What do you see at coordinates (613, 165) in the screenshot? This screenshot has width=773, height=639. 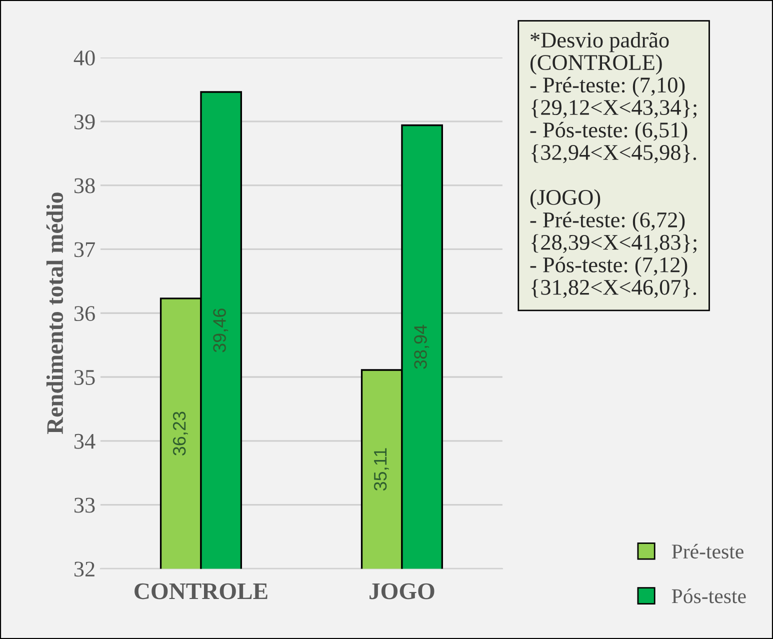 I see `text: *Desvio padrão (CONTROLE) - Pré-teste: (7,10) {29,12<X<43,34}; - Pós-teste: (6,51) {32,94<X<45,98}. (JOGO) - Pré-teste: (6,72) {28,39<X<41,83}; - Pós-teste: (7,12) {31,82<X<46,07}.` at bounding box center [613, 165].